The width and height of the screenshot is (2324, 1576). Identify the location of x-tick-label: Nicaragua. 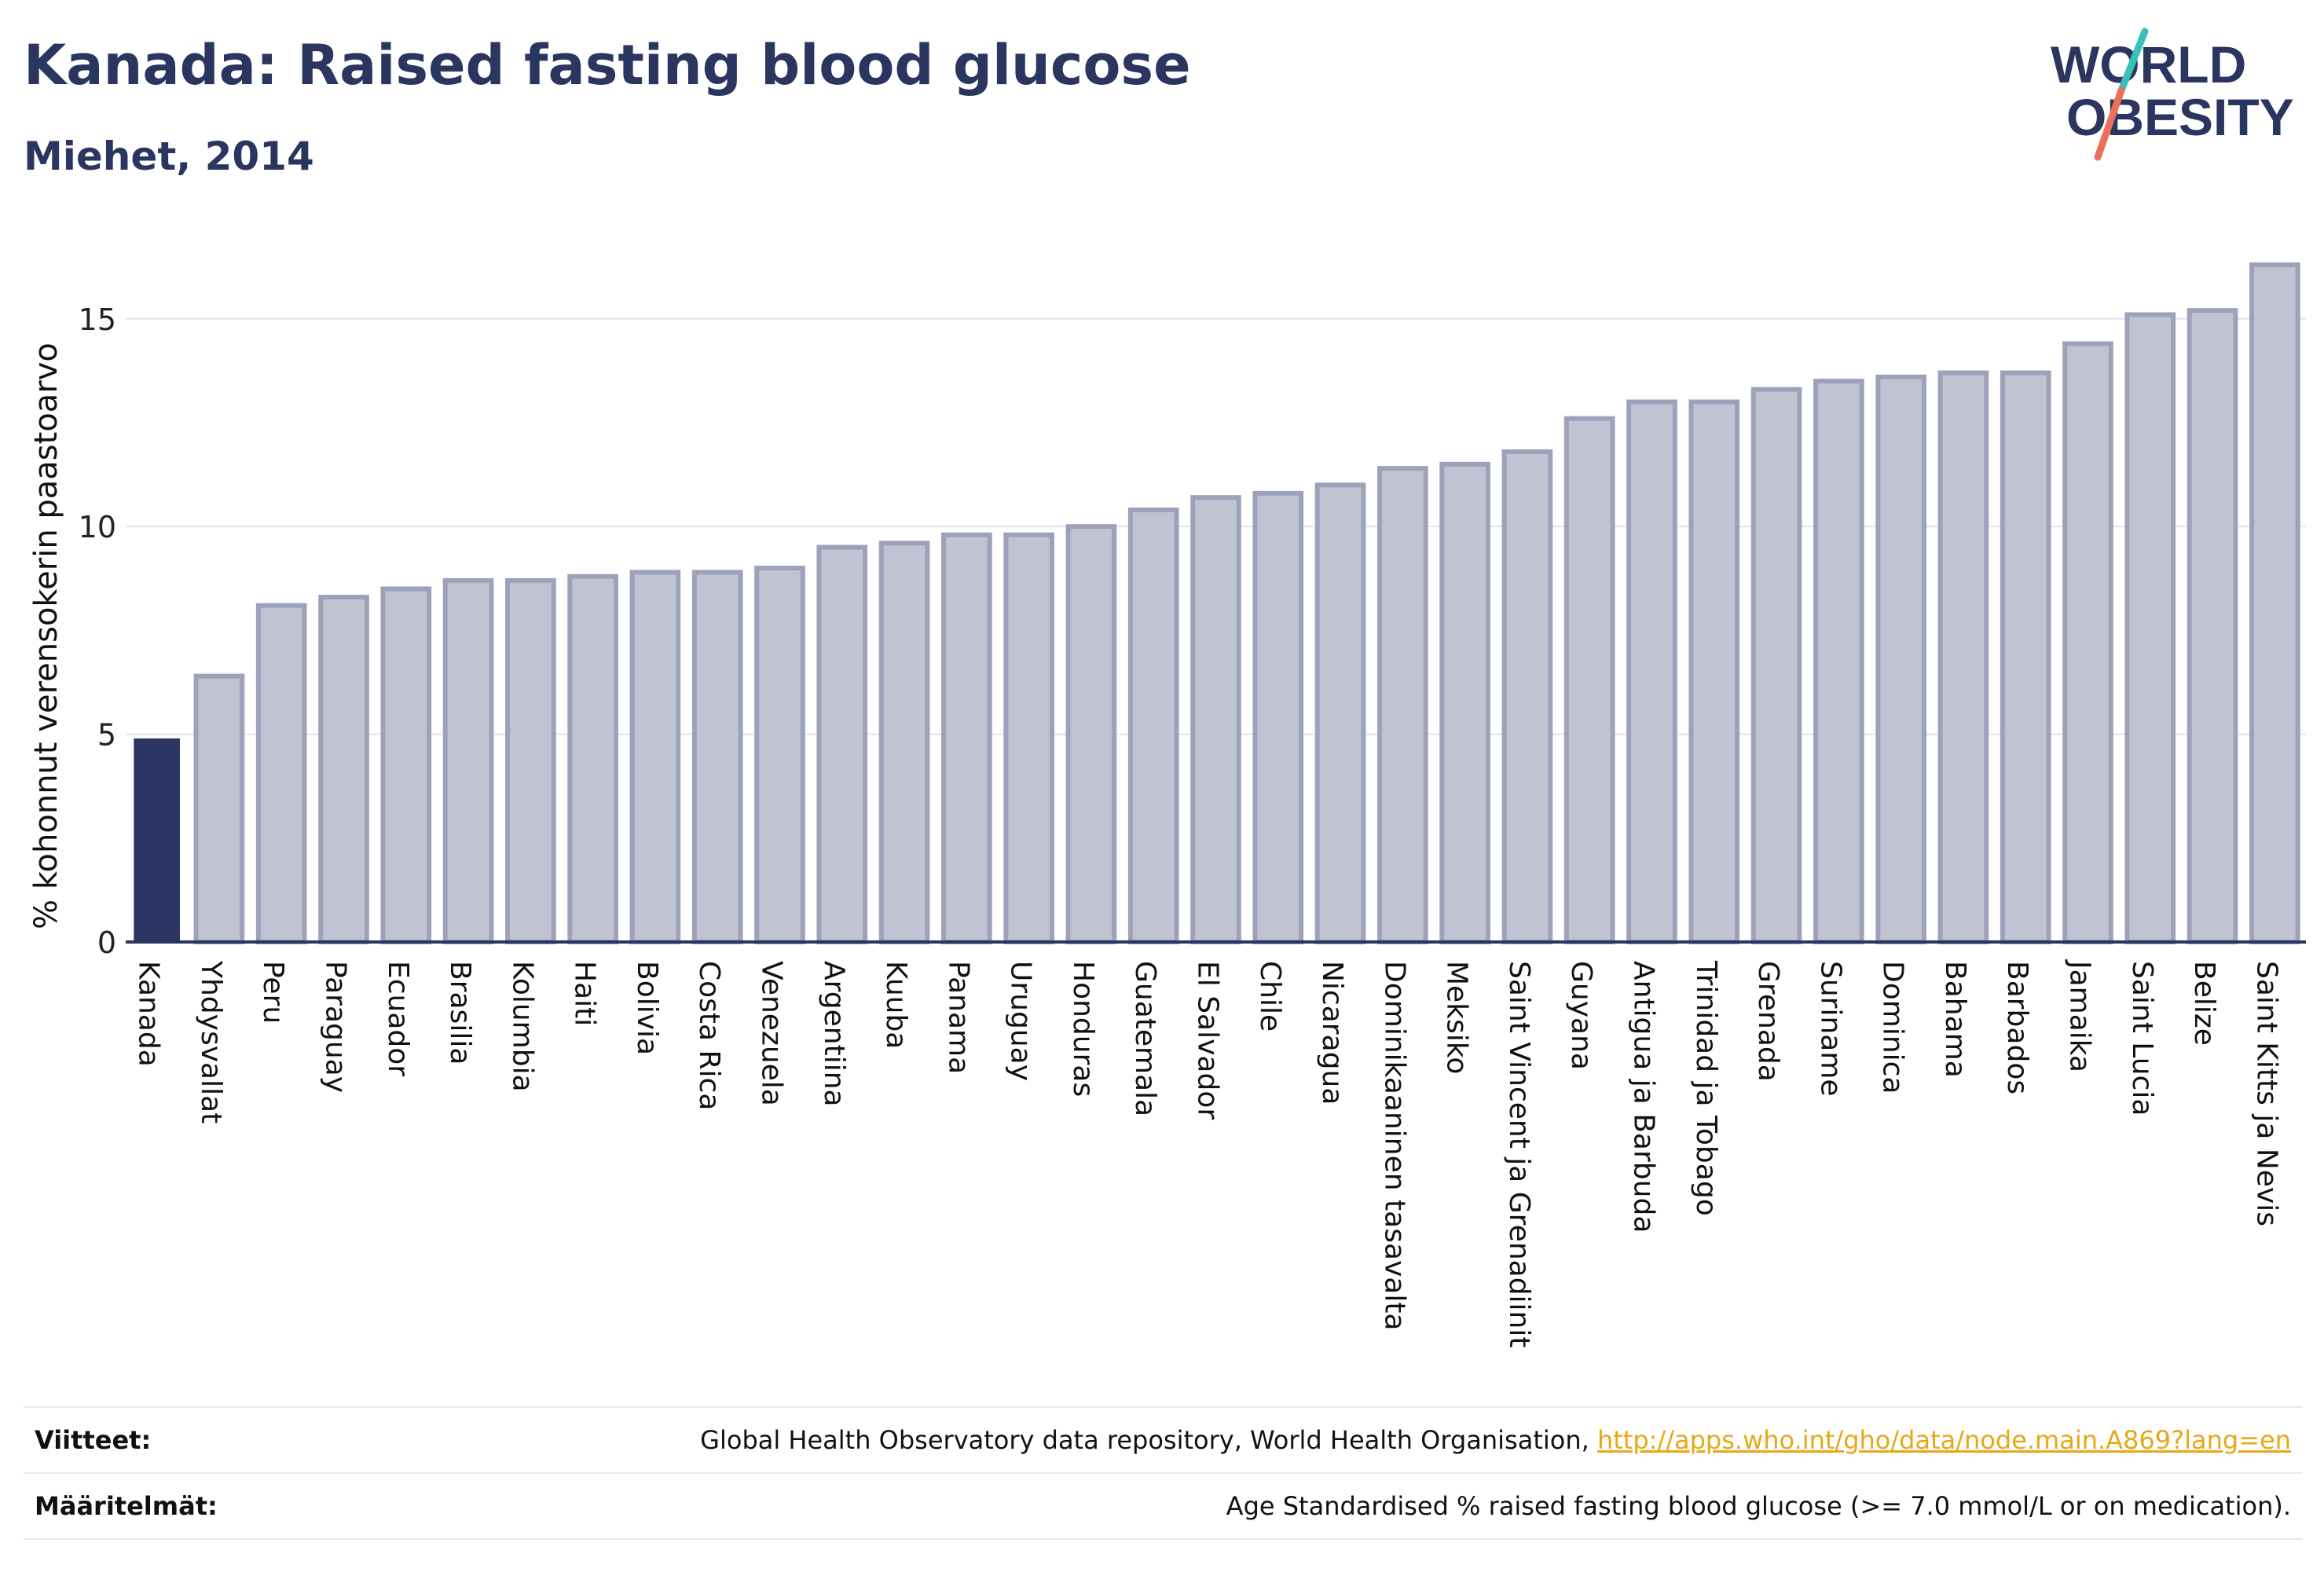
(1332, 1033).